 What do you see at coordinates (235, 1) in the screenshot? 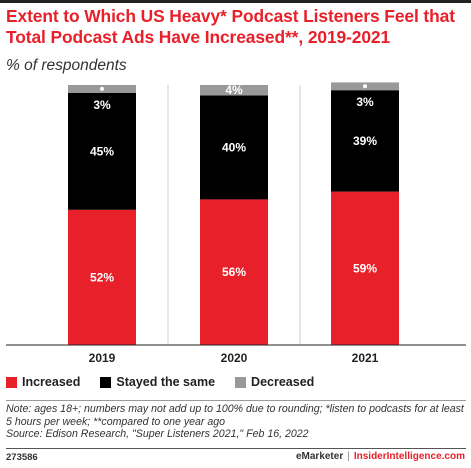
I see `top-rule` at bounding box center [235, 1].